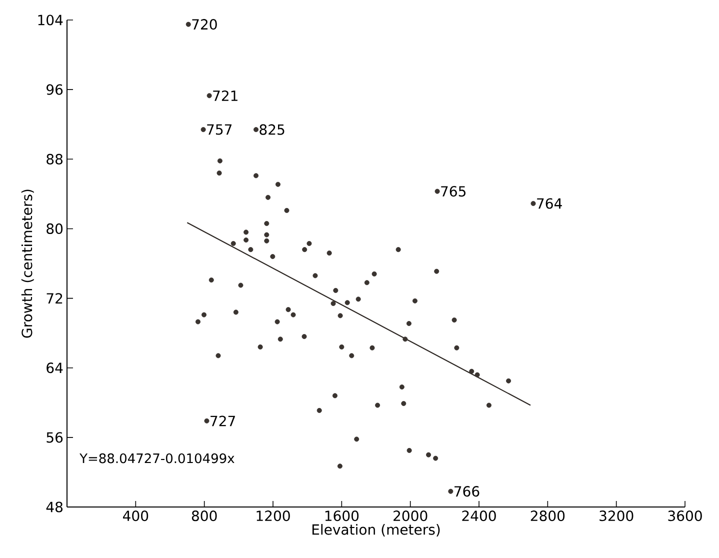 This screenshot has width=719, height=558. Describe the element at coordinates (54, 159) in the screenshot. I see `y-tick-label: 88` at that location.